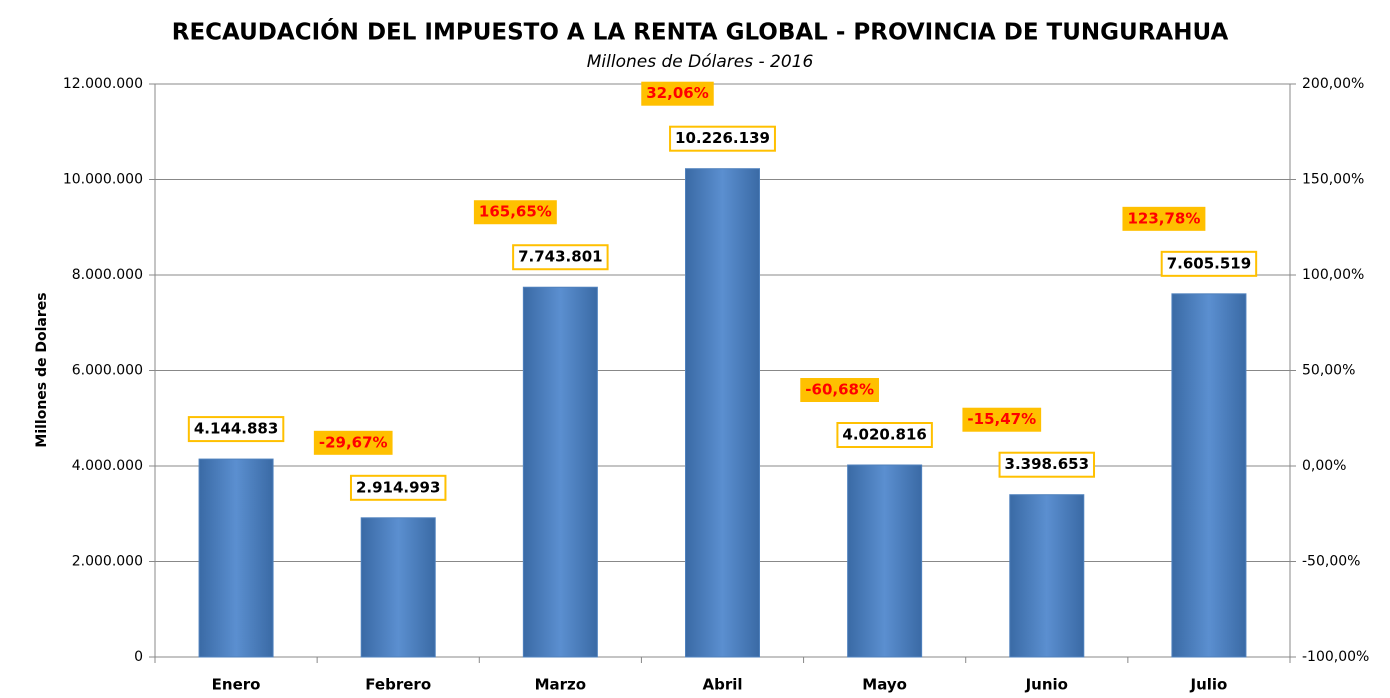 The height and width of the screenshot is (698, 1390). Describe the element at coordinates (1208, 685) in the screenshot. I see `x-tick-label: Julio` at that location.